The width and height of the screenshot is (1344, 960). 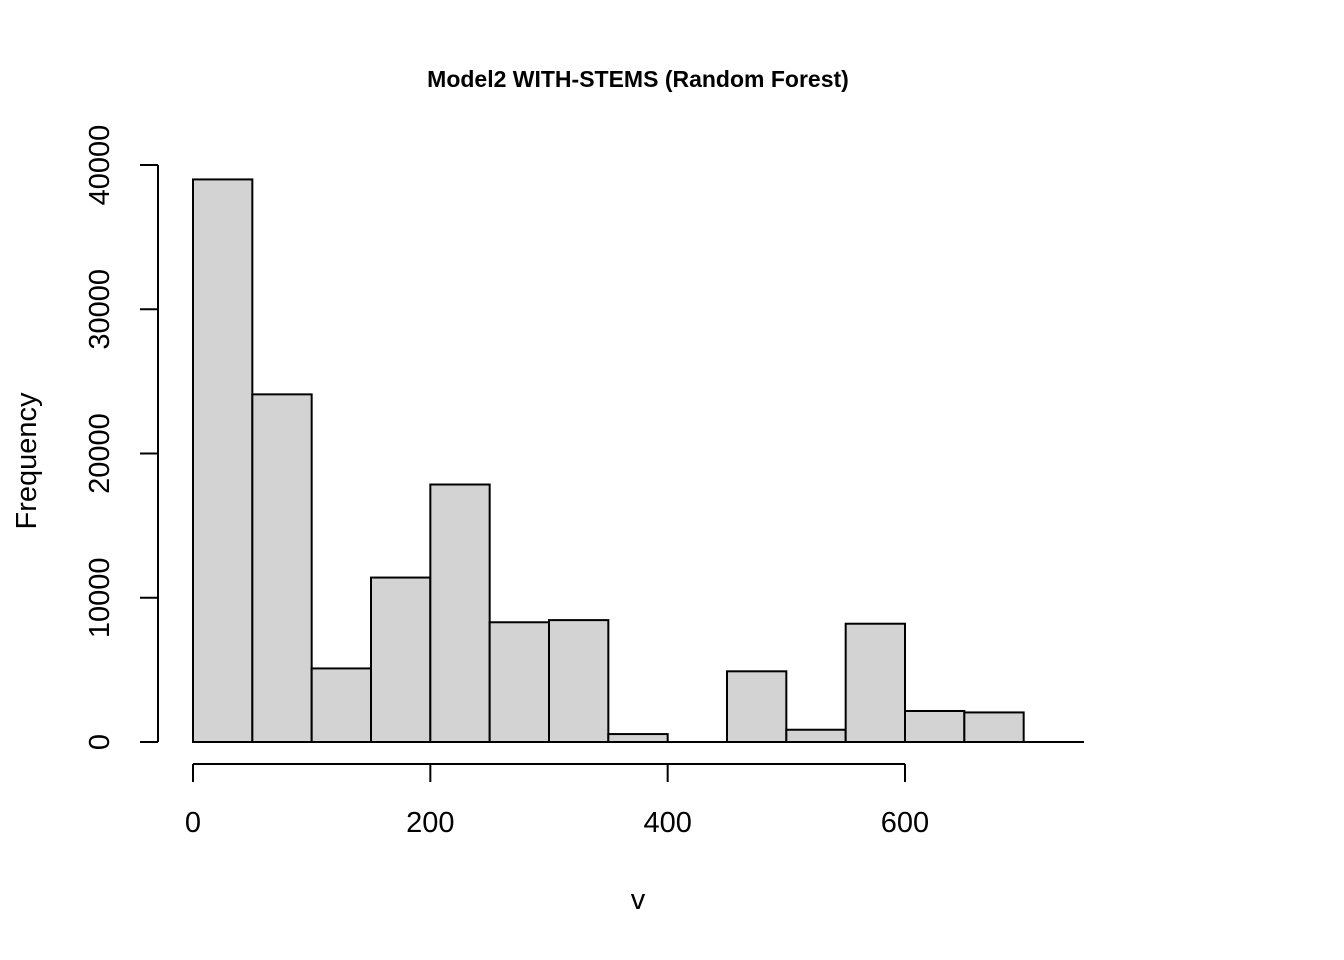 What do you see at coordinates (100, 165) in the screenshot?
I see `y-tick-label-4: 40000` at bounding box center [100, 165].